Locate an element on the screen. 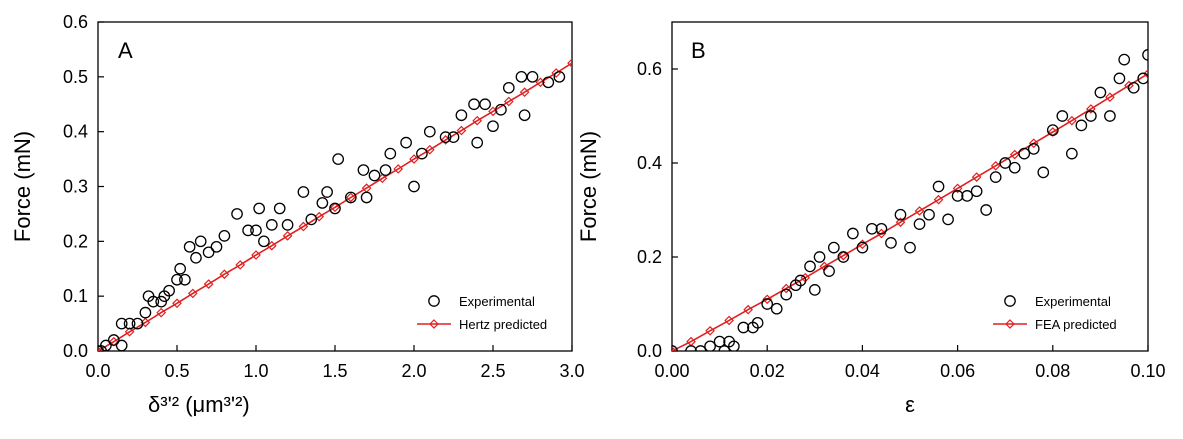 This screenshot has width=1183, height=439. legend: Experimental Hertz predicted is located at coordinates (482, 313).